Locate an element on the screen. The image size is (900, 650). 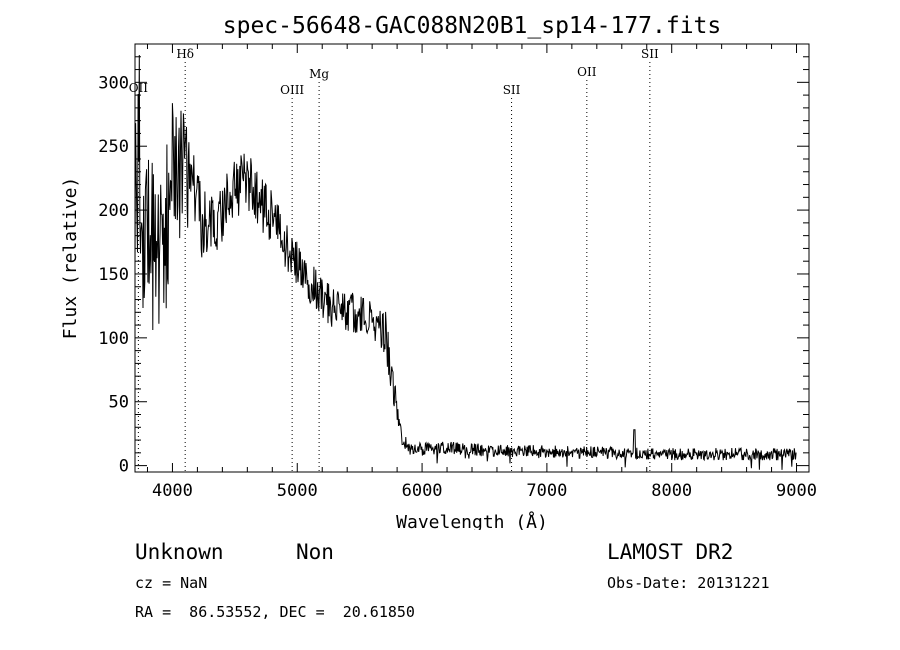
y-tick-label: 300 is located at coordinates (113, 83).